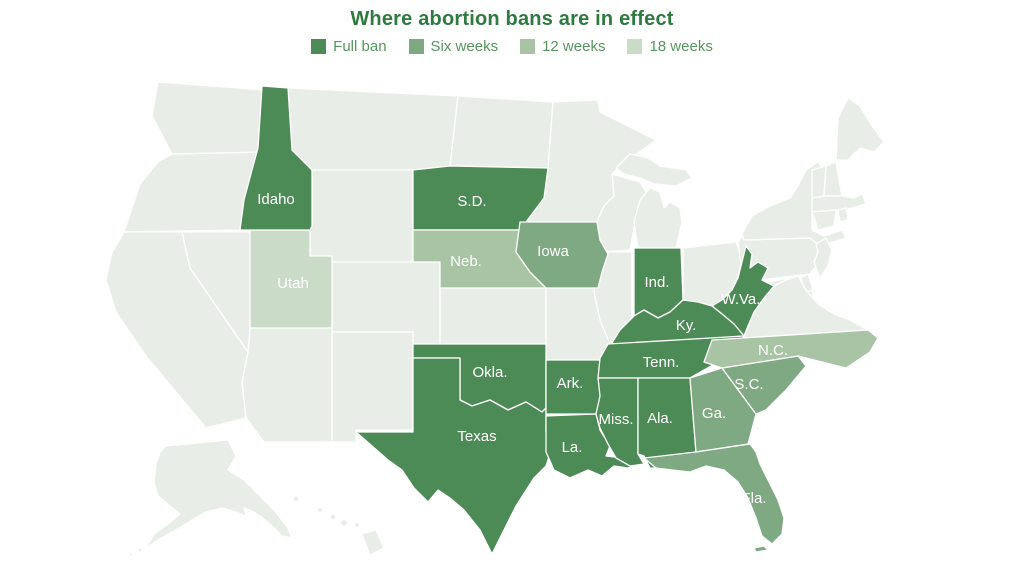 The height and width of the screenshot is (580, 1024). I want to click on state-label-nebraska: Neb., so click(466, 261).